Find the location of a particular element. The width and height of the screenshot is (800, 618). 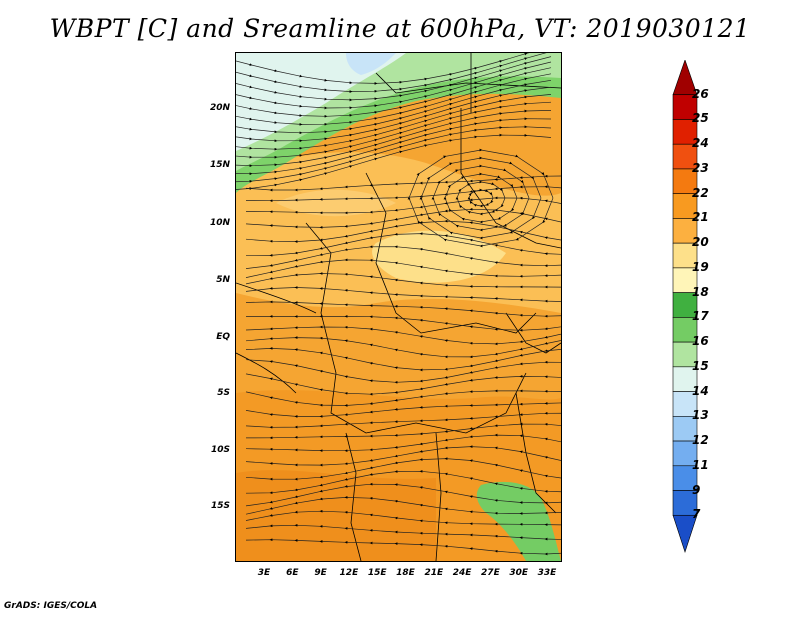

colorbar-label: 23 is located at coordinates (700, 167).